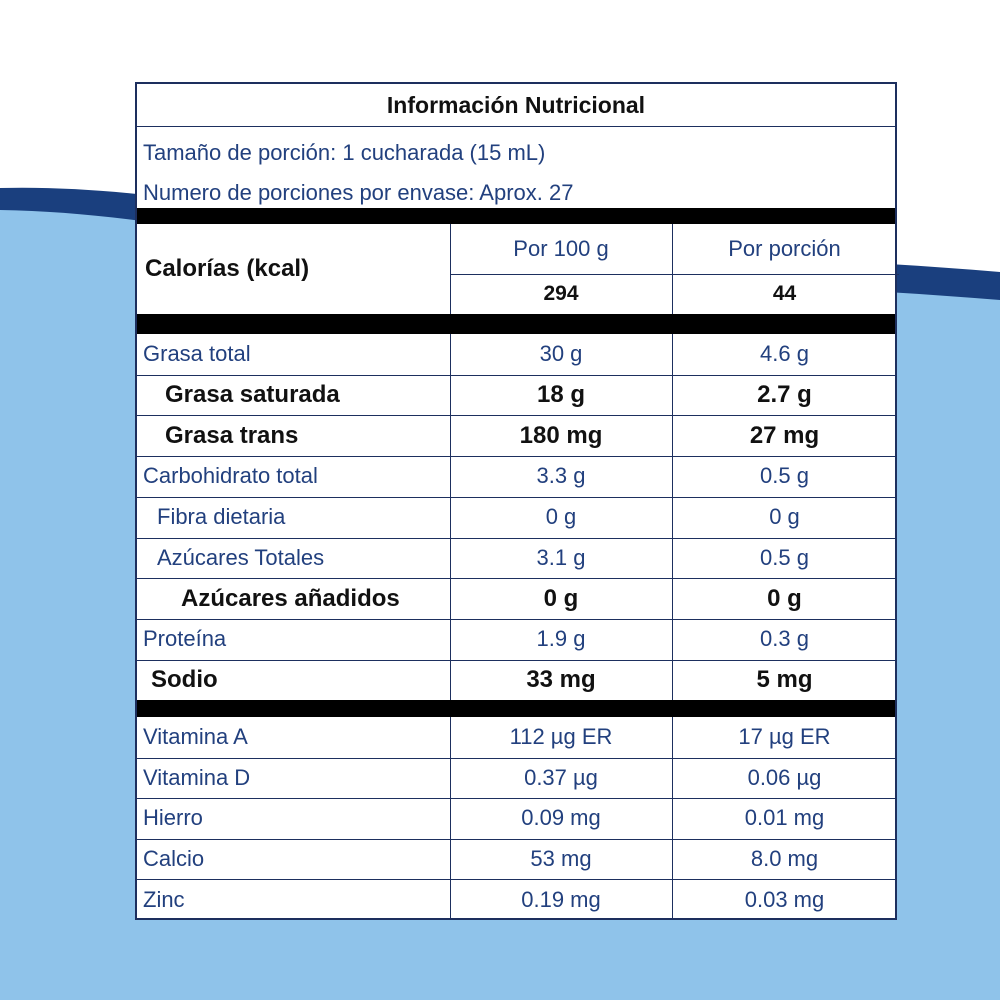  I want to click on row-label: Vitamina A, so click(195, 737).